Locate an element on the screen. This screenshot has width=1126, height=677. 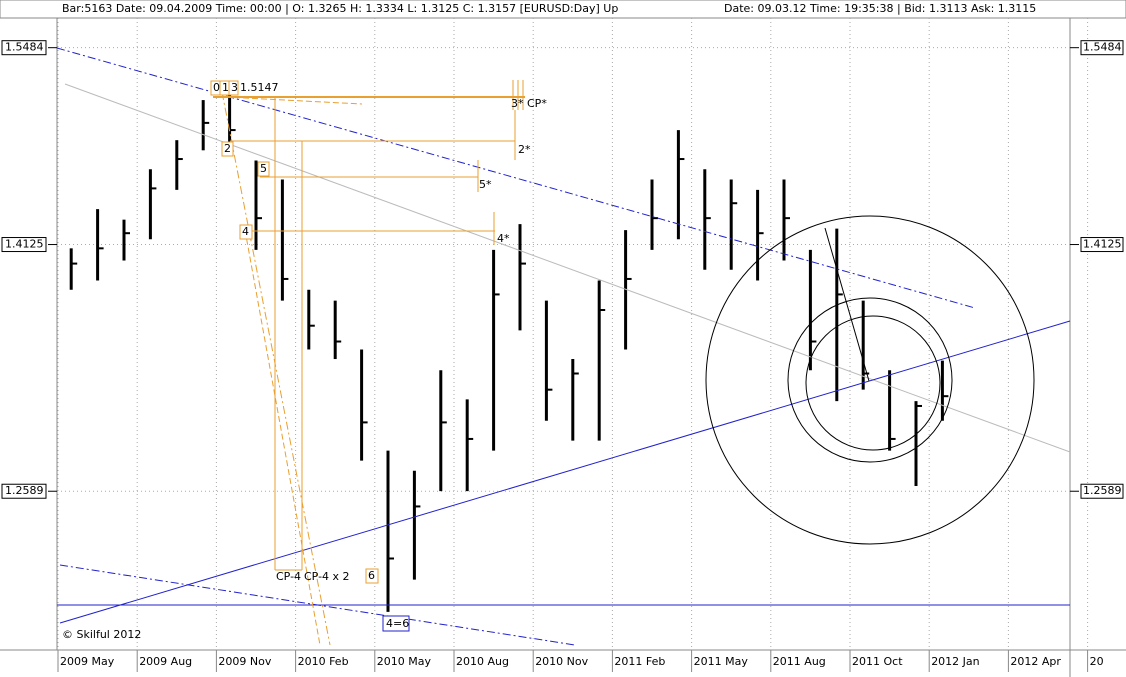
x-tick-label: 2011 Aug is located at coordinates (799, 661).